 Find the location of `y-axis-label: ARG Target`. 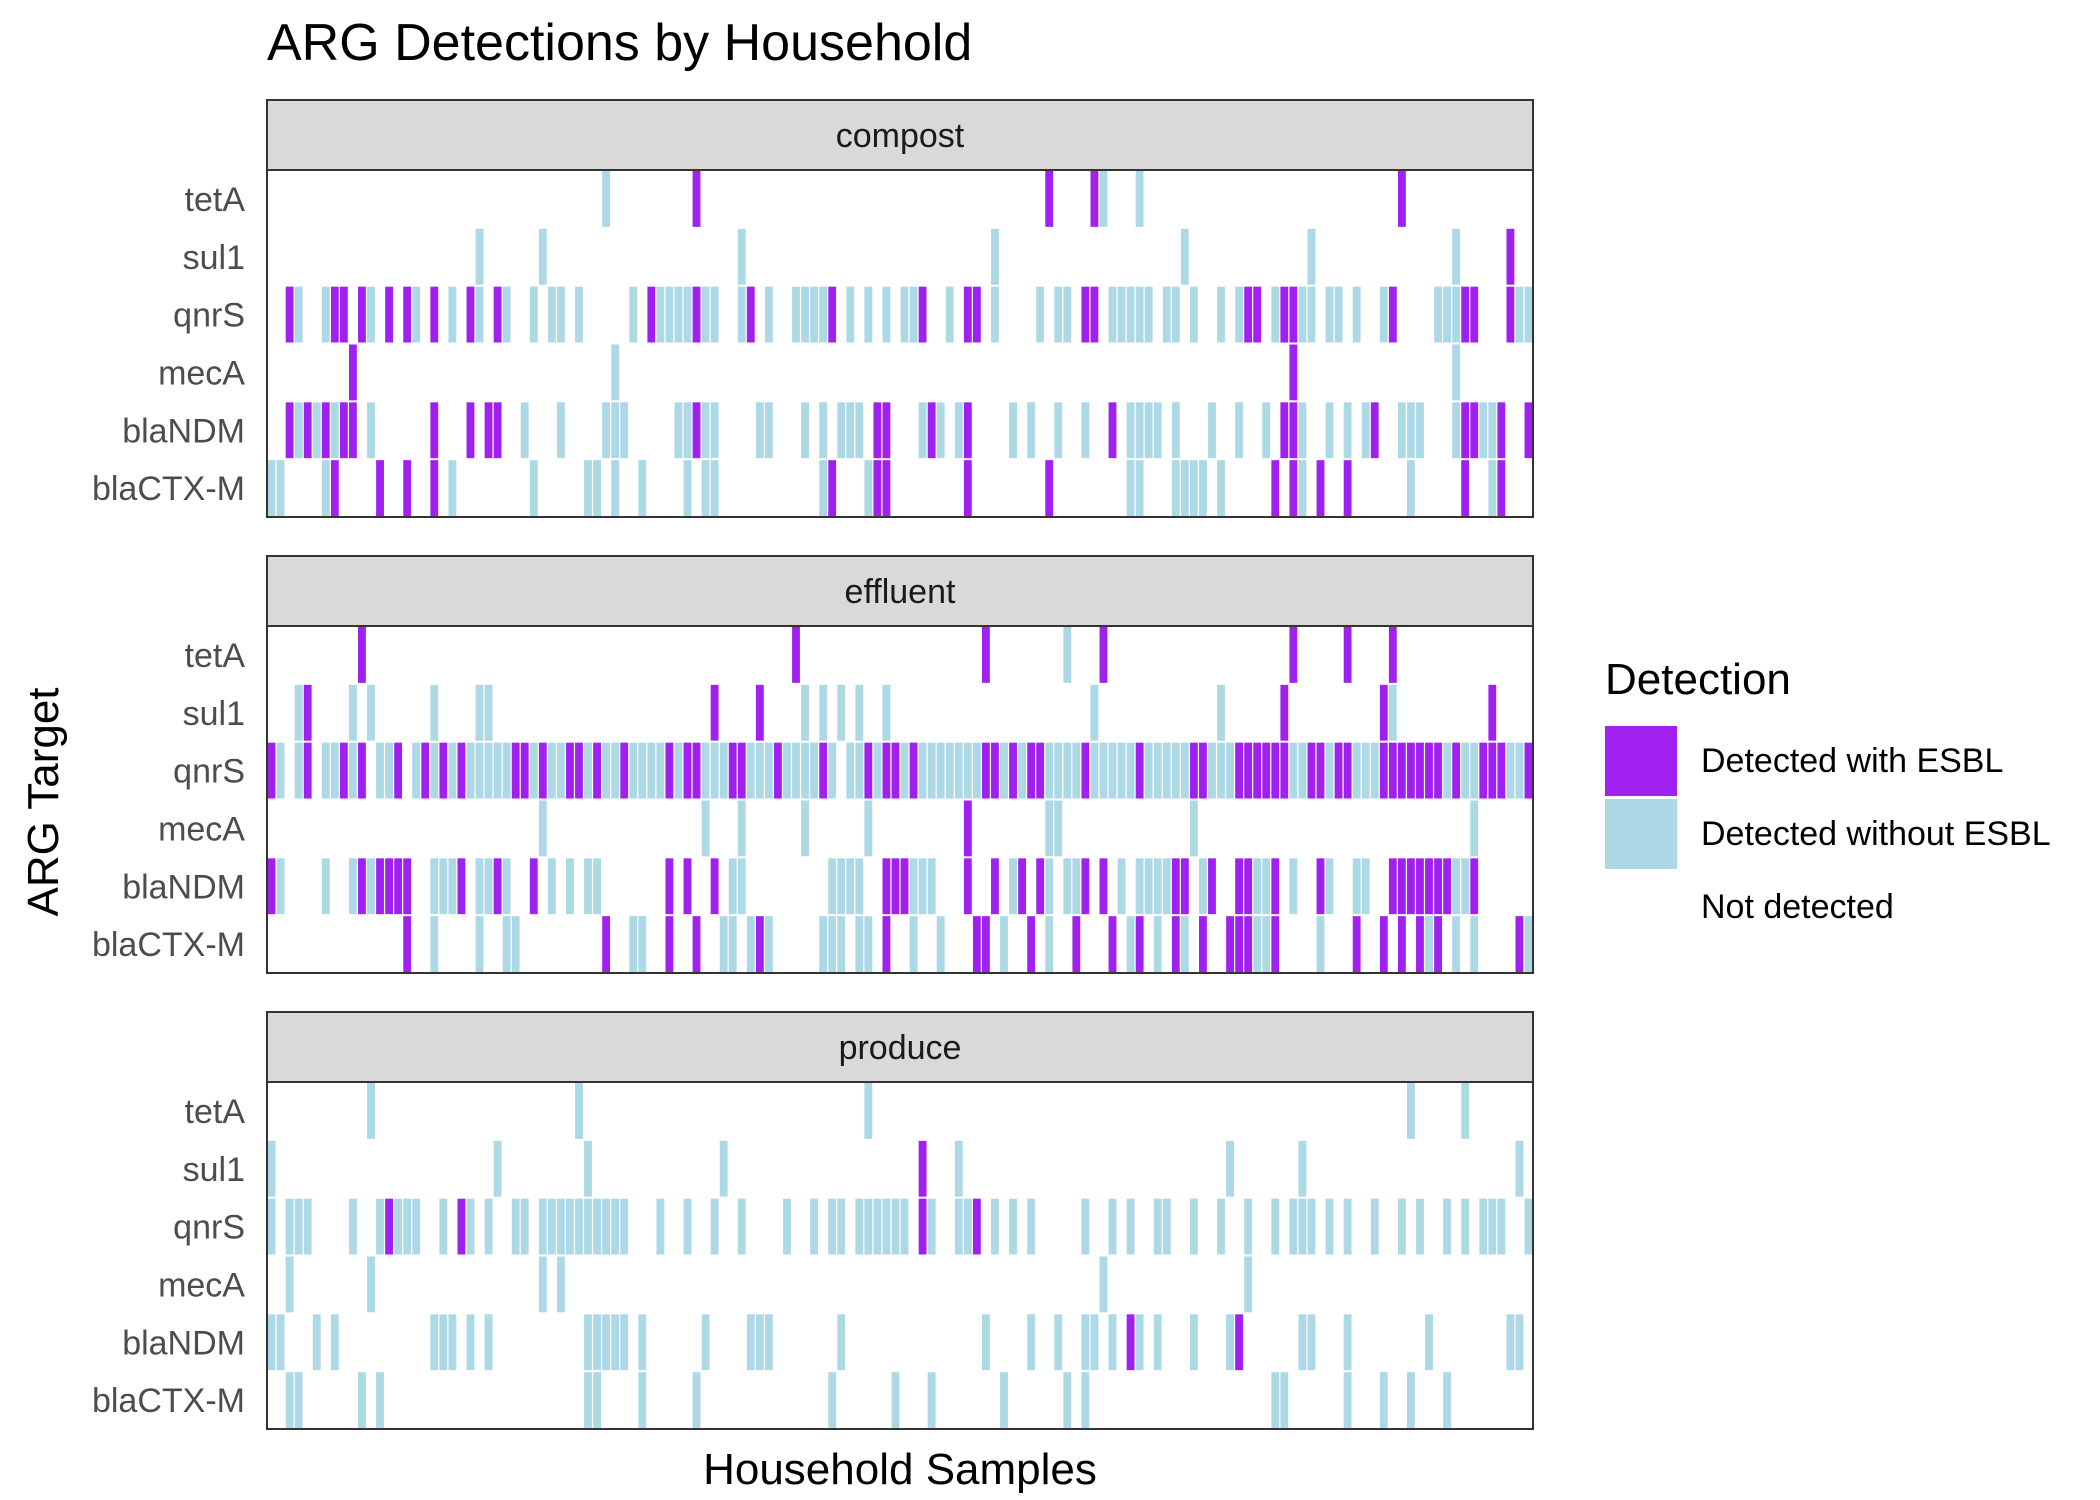

y-axis-label: ARG Target is located at coordinates (43, 801).